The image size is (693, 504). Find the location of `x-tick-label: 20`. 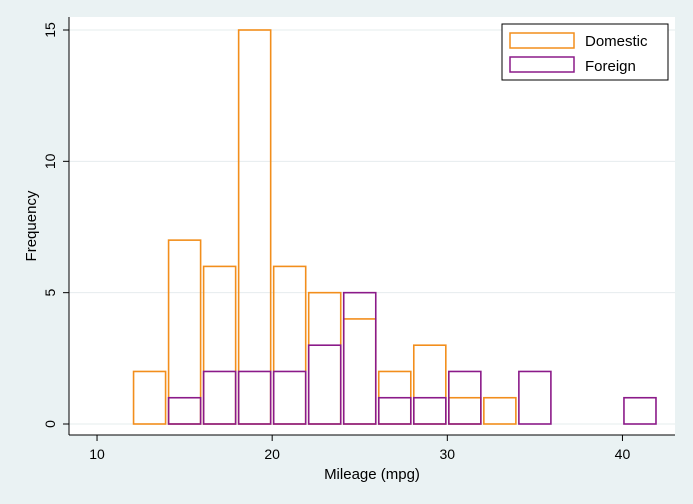

x-tick-label: 20 is located at coordinates (272, 454).